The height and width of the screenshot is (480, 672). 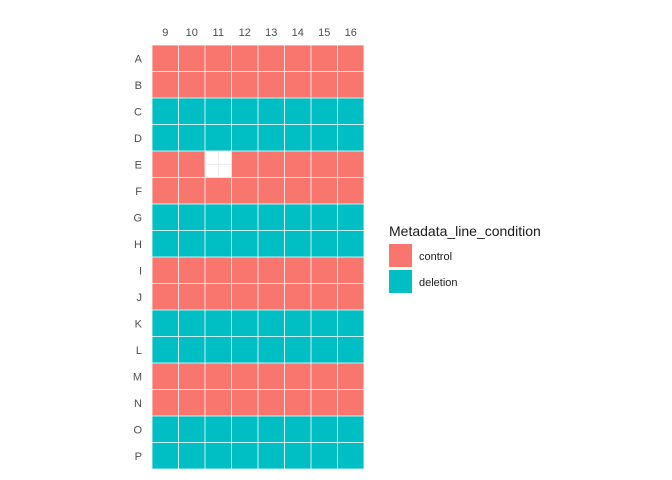 I want to click on well-F9, so click(x=165, y=190).